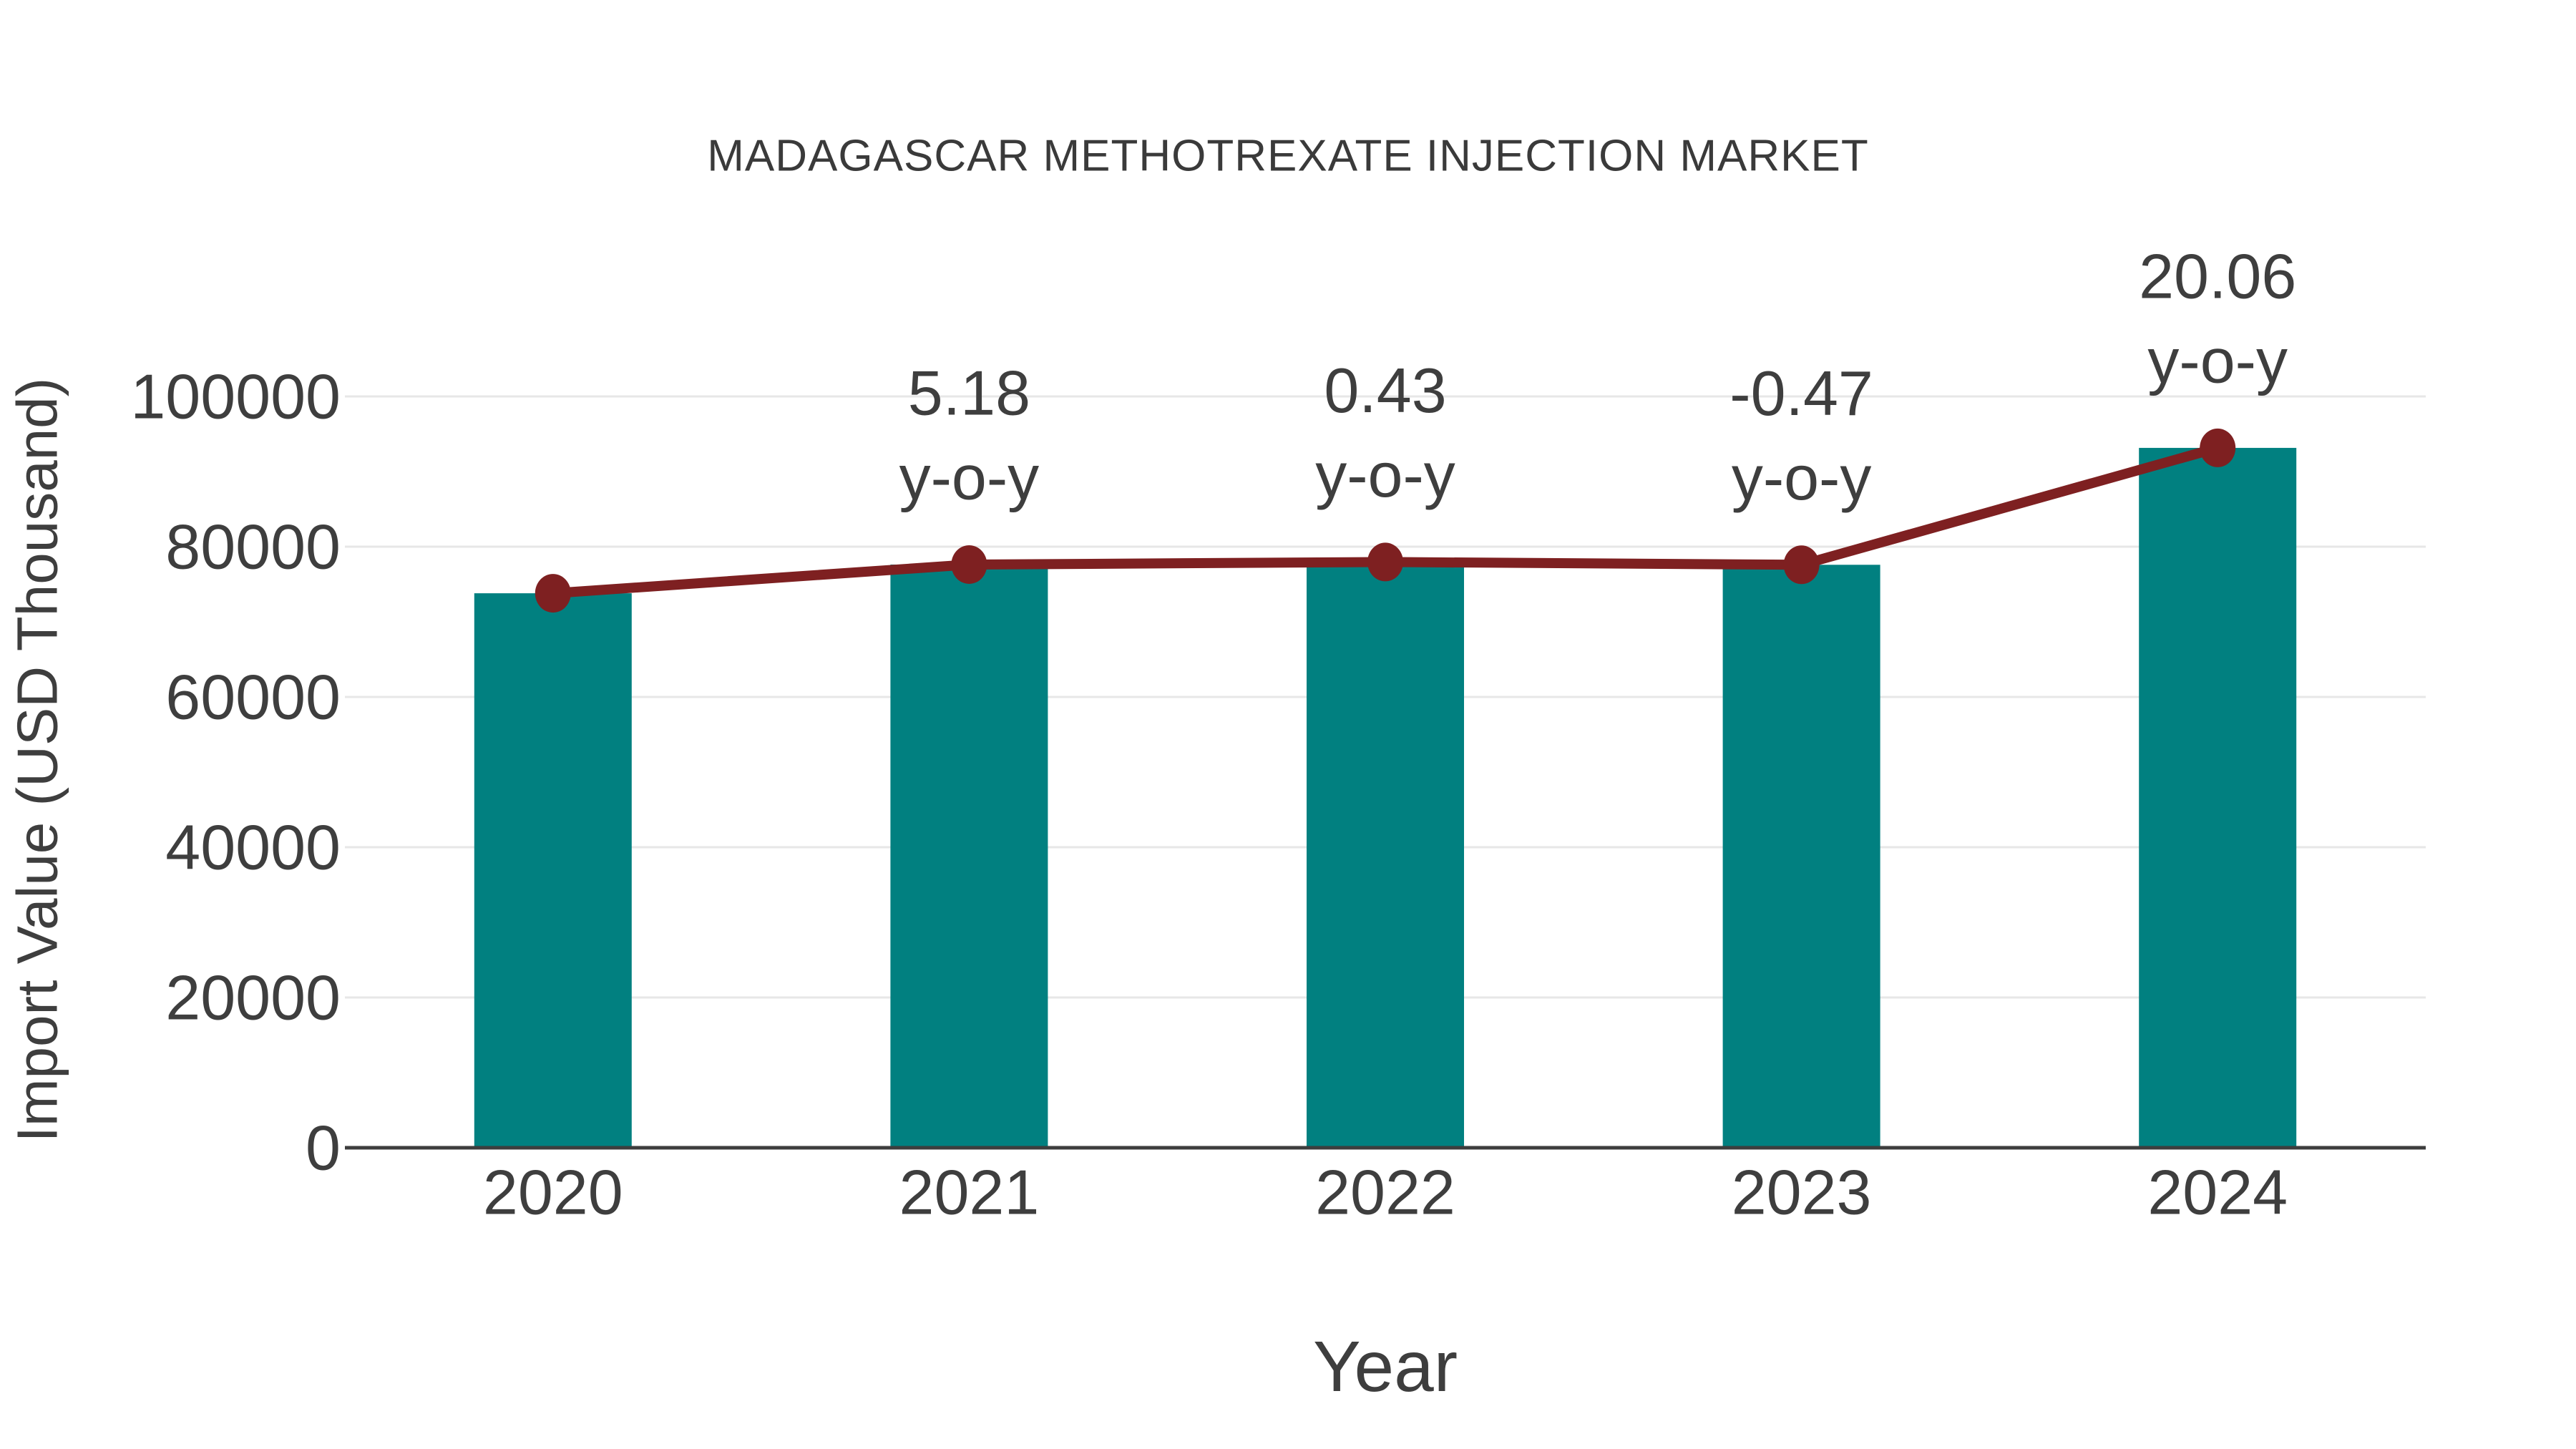  Describe the element at coordinates (553, 1192) in the screenshot. I see `x-tick-label-2020: 2020` at that location.